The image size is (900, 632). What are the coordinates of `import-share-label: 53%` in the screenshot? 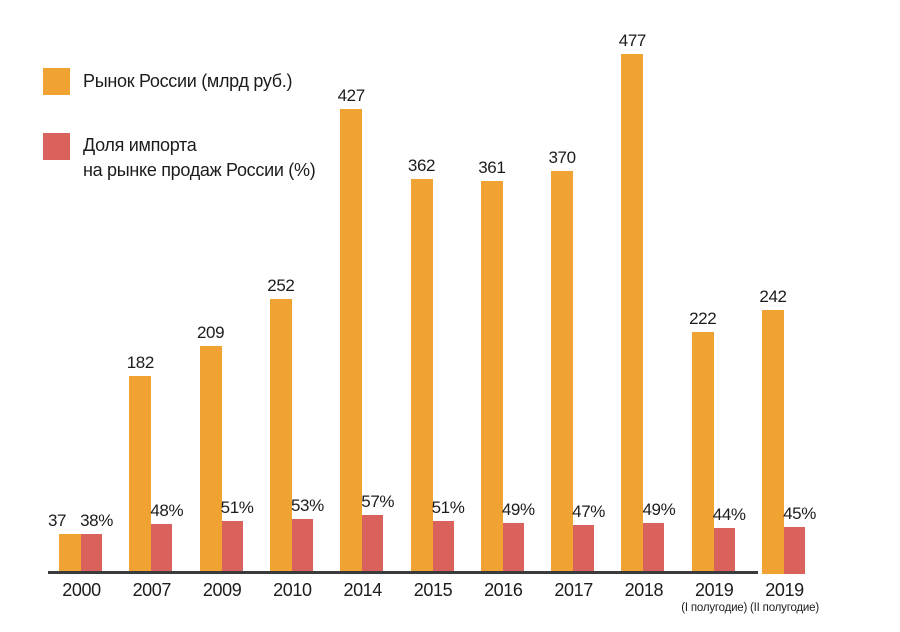 It's located at (307, 505).